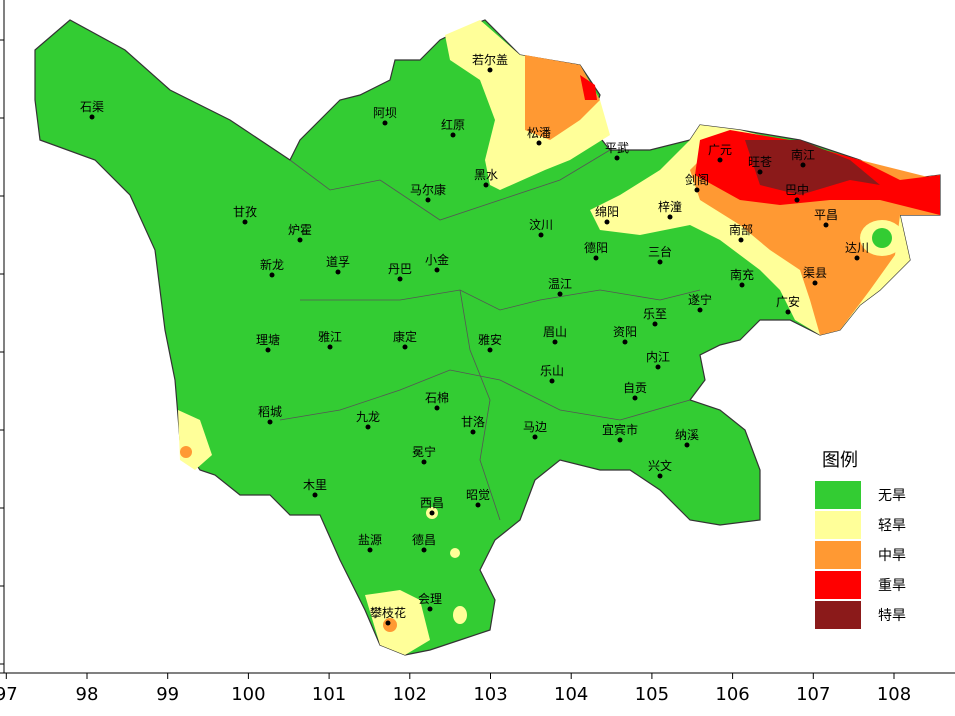 This screenshot has height=716, width=955. I want to click on city-label: 攀枝花, so click(388, 612).